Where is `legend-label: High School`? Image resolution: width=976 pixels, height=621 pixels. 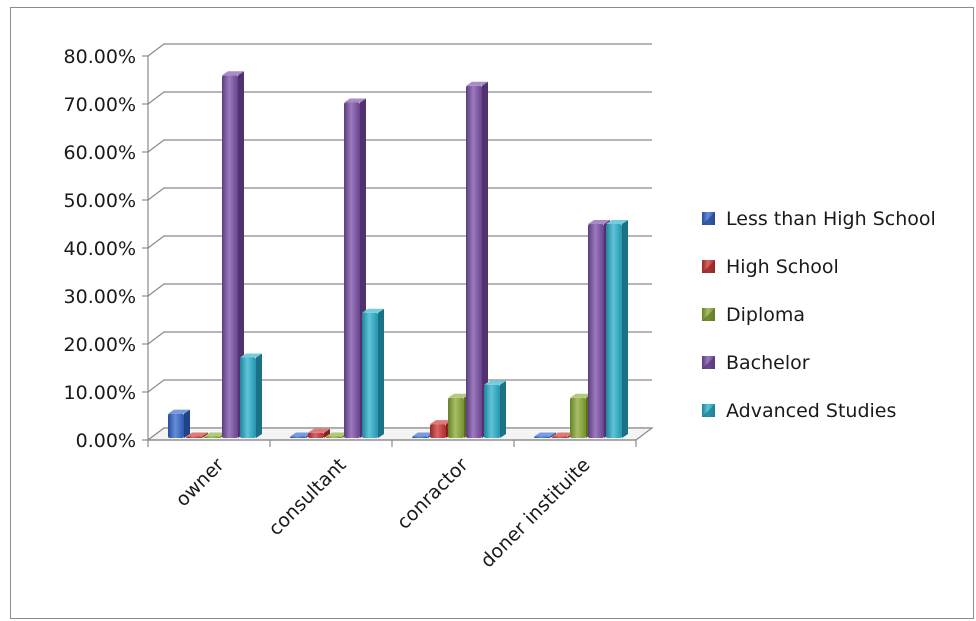
legend-label: High School is located at coordinates (782, 267).